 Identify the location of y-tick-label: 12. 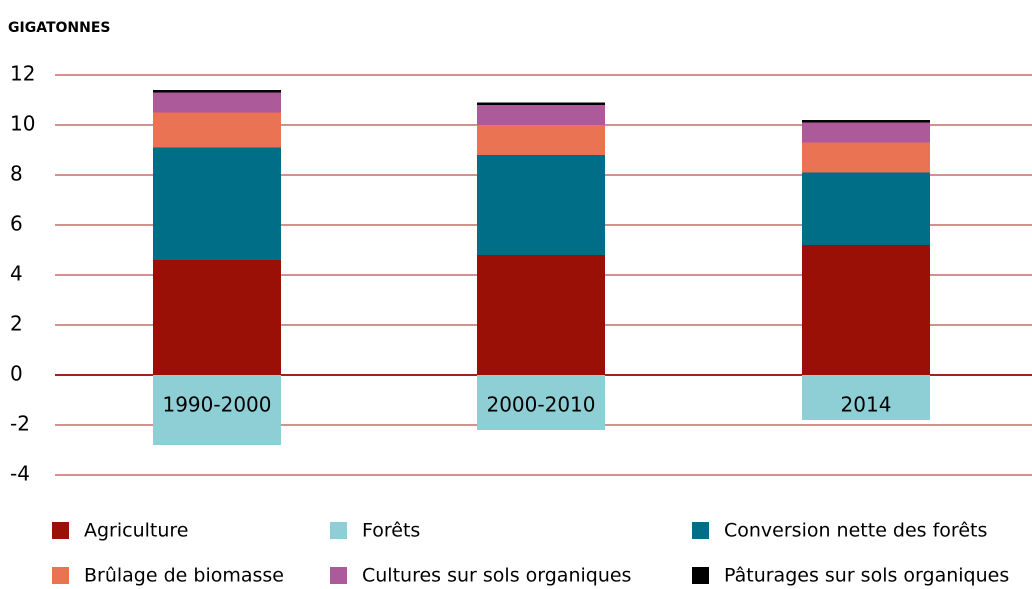
(22, 74).